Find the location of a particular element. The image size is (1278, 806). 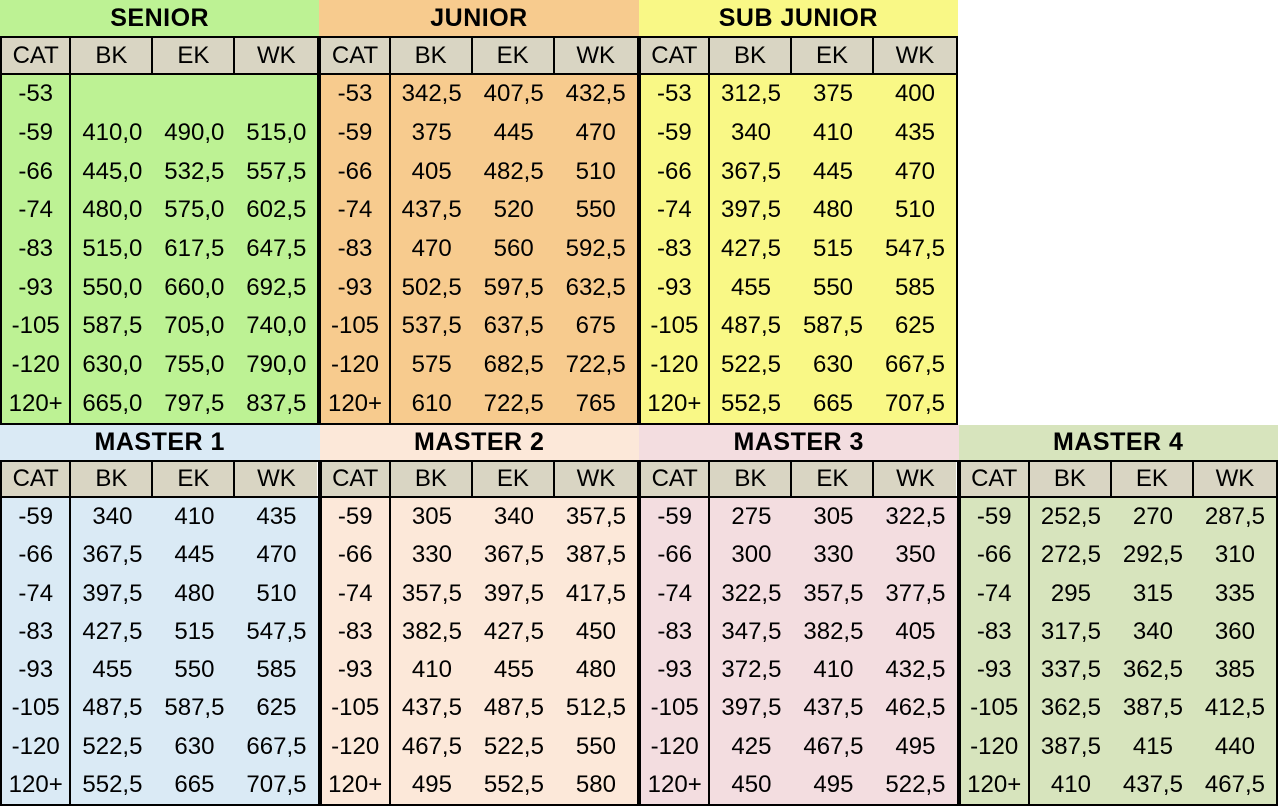

cell-ek: 660,0 is located at coordinates (194, 287).